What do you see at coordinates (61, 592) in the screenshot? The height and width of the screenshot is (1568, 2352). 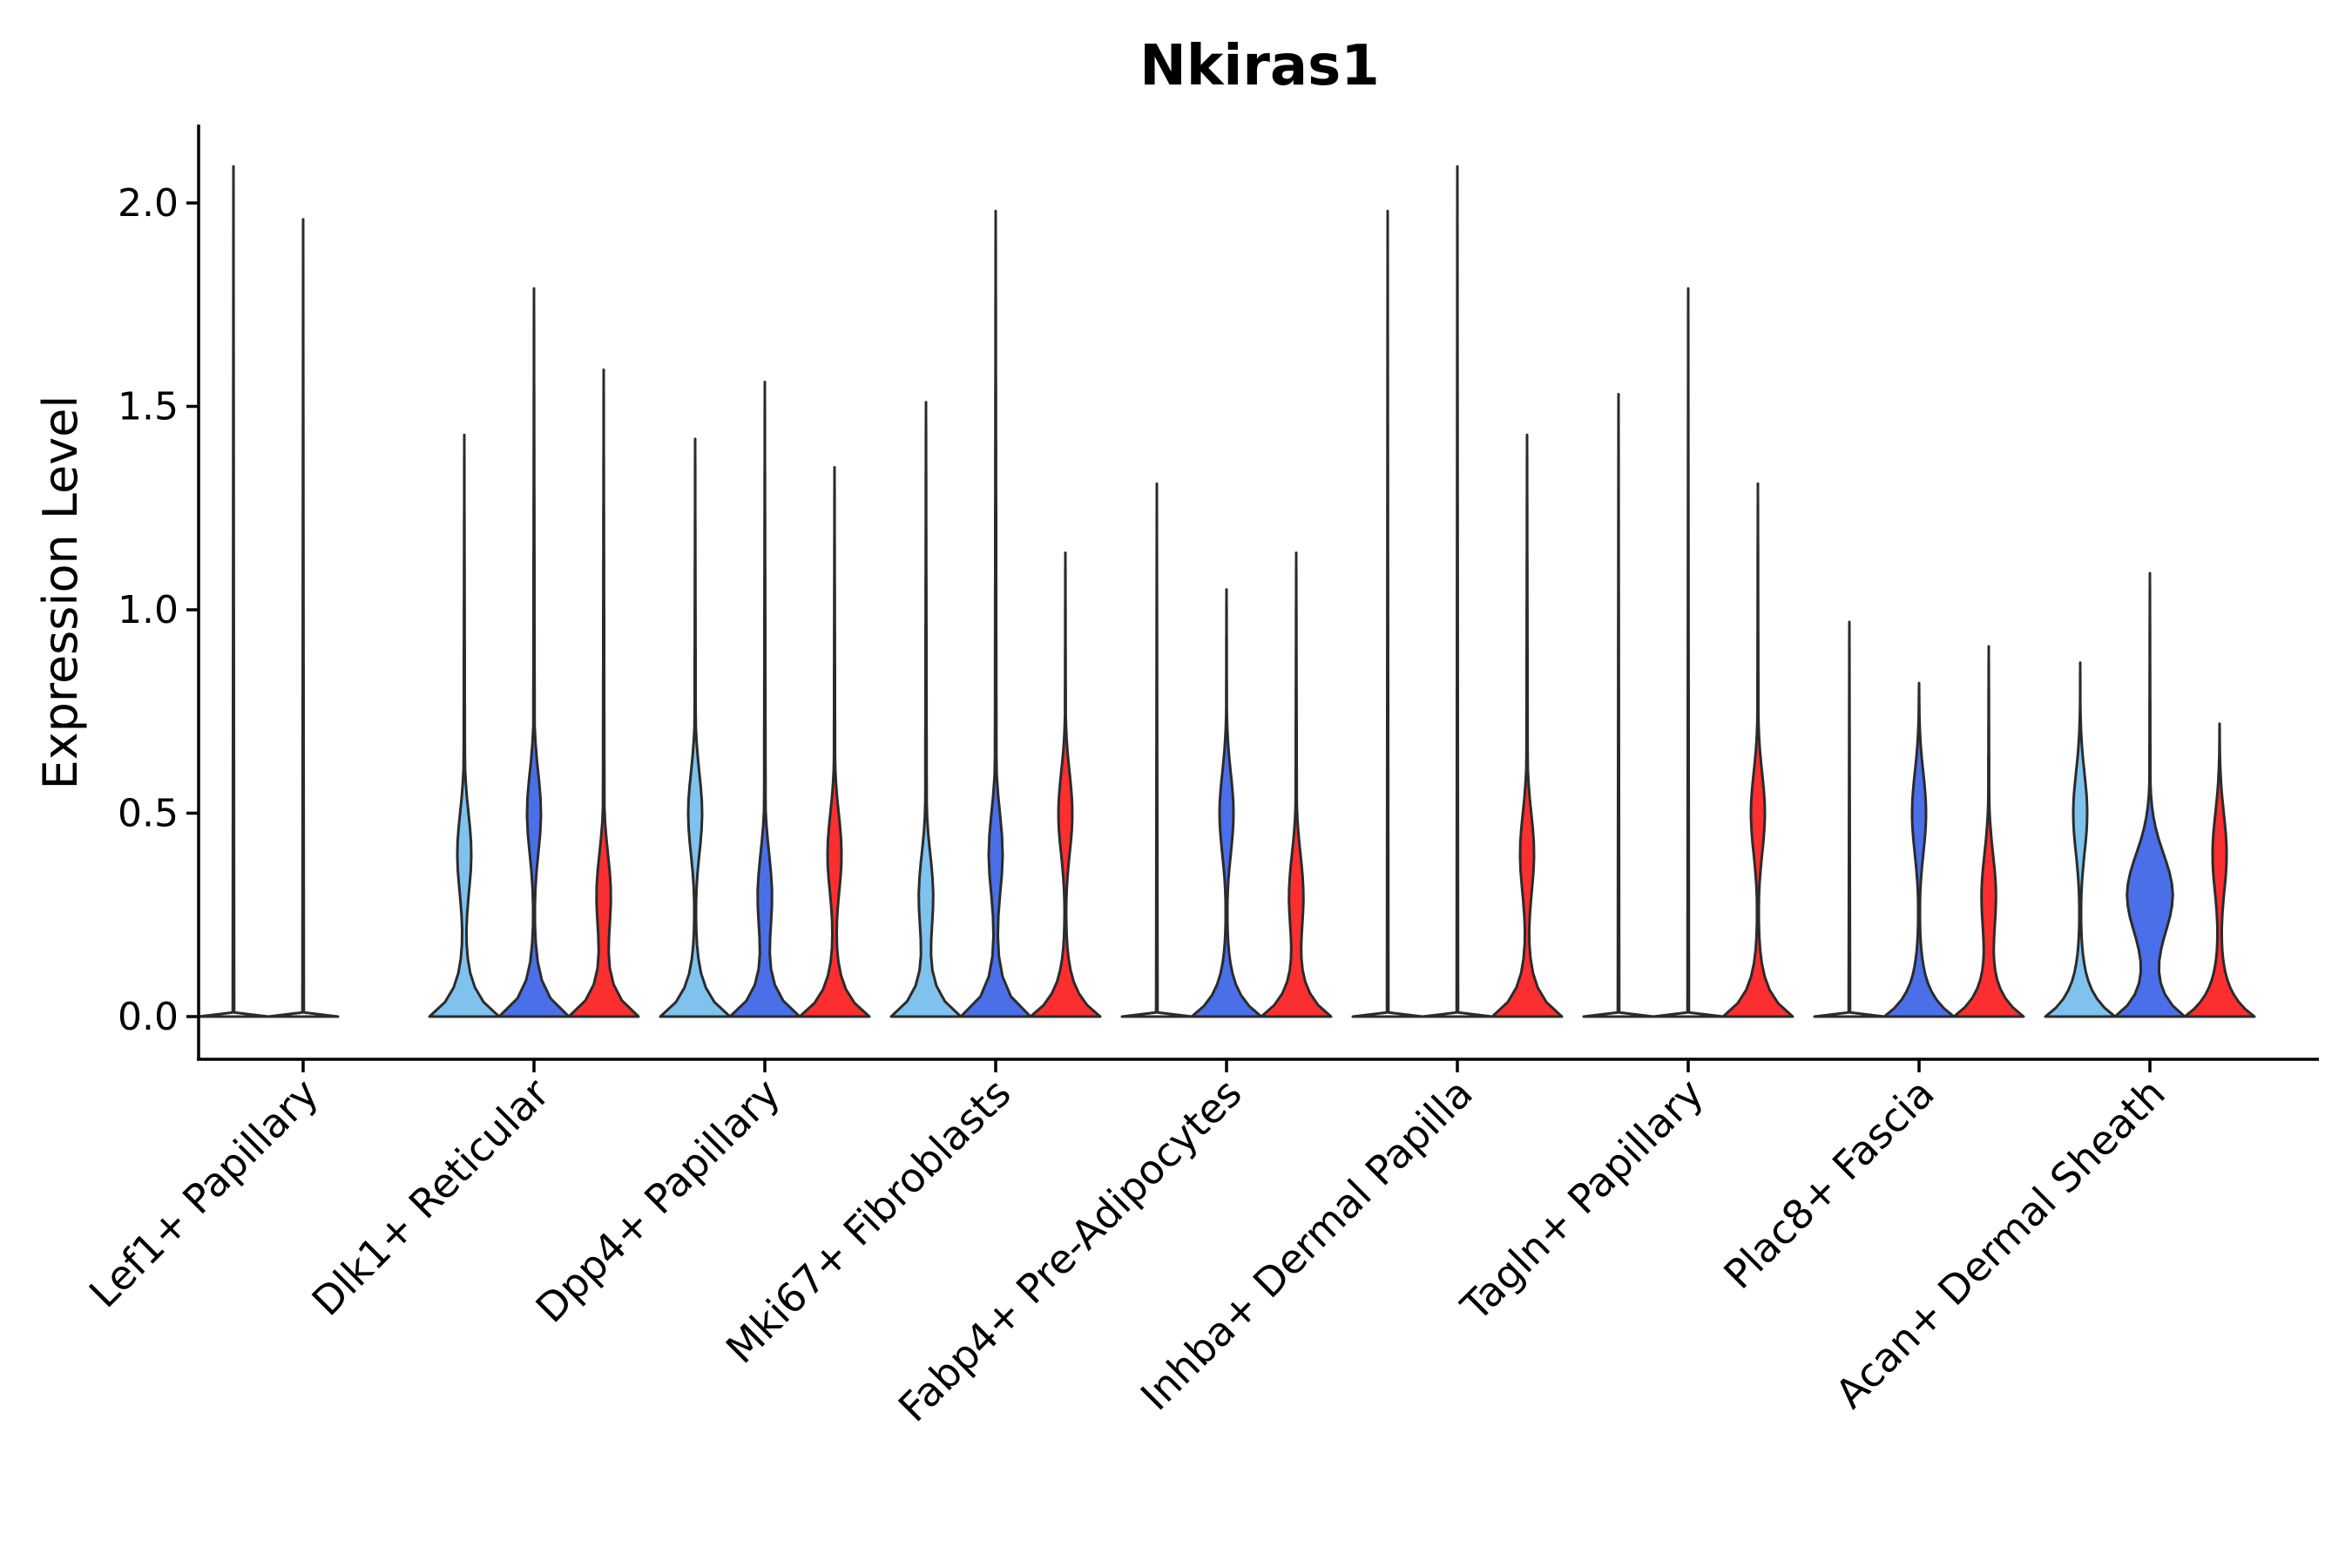 I see `y-axis-label: Expression Level` at bounding box center [61, 592].